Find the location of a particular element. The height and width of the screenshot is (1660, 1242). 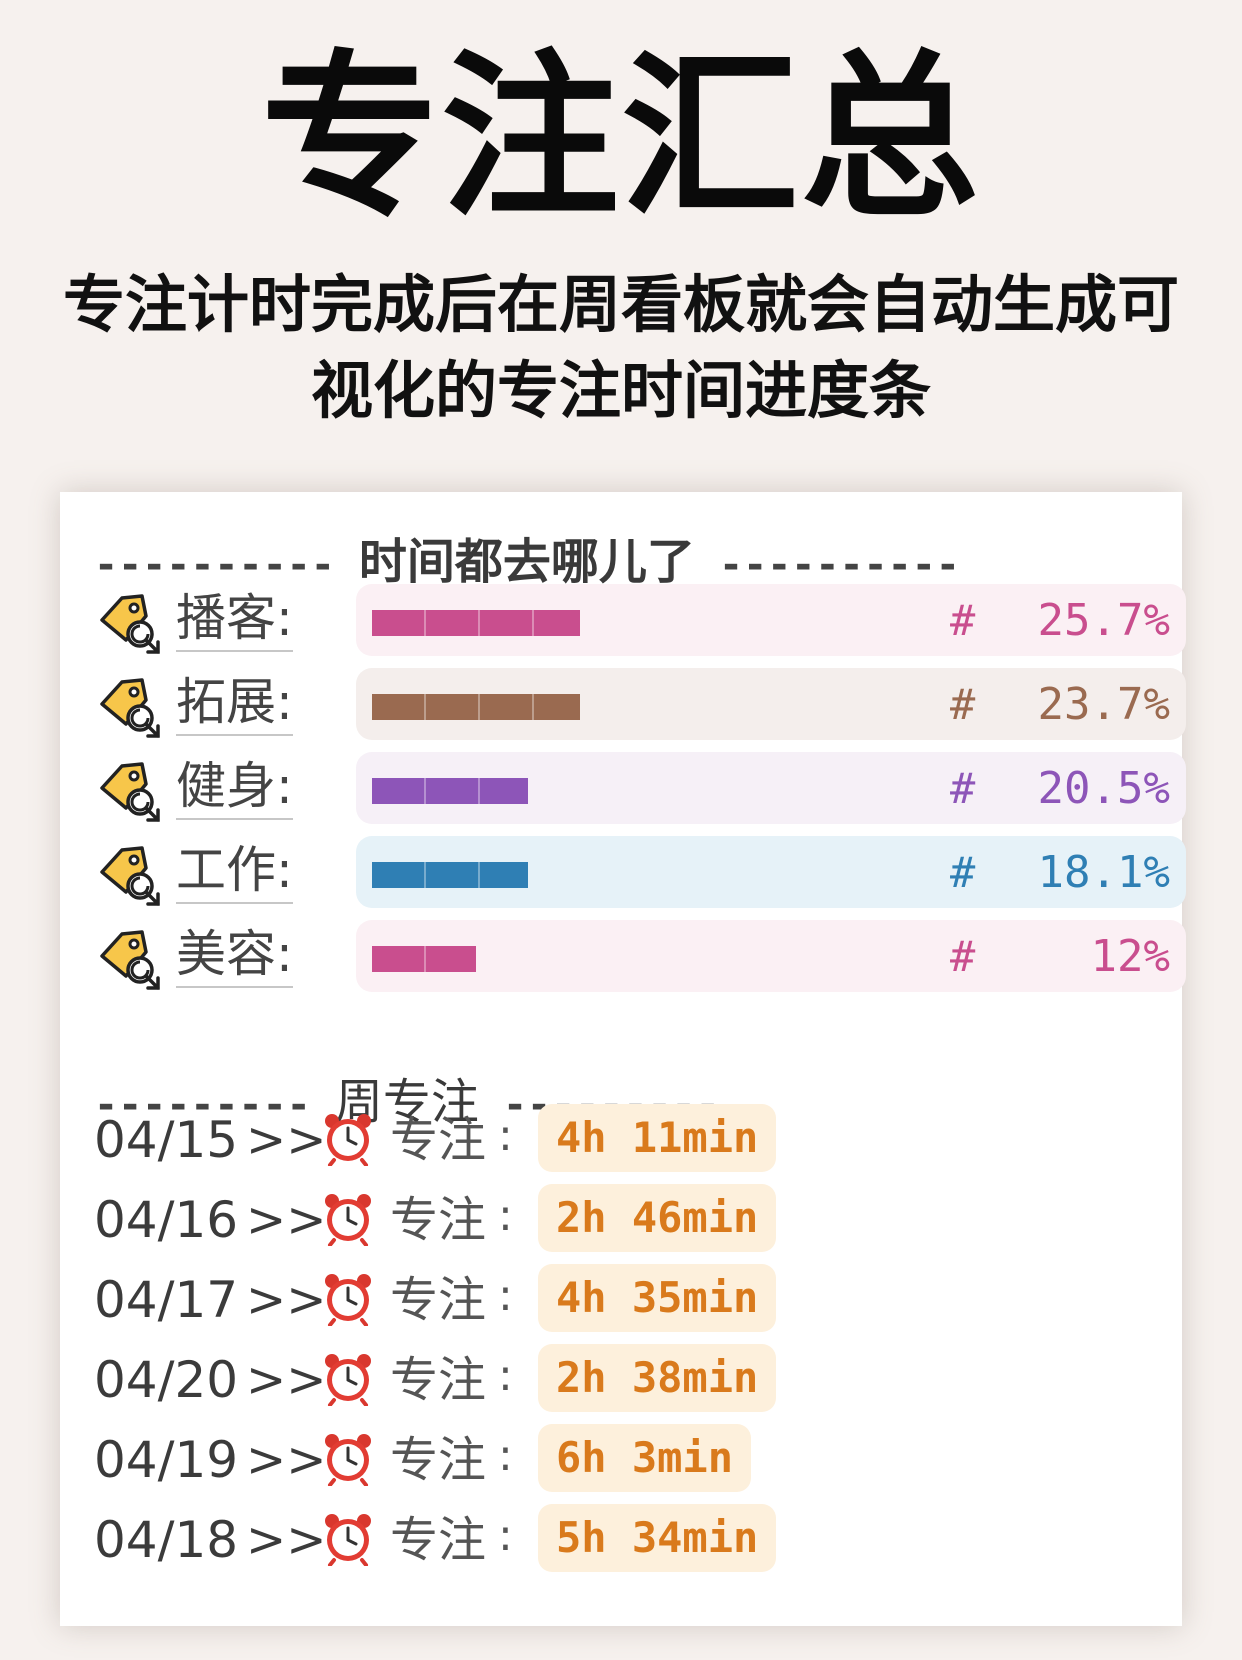

focus-duration-badge: 5h 34min is located at coordinates (657, 1538).